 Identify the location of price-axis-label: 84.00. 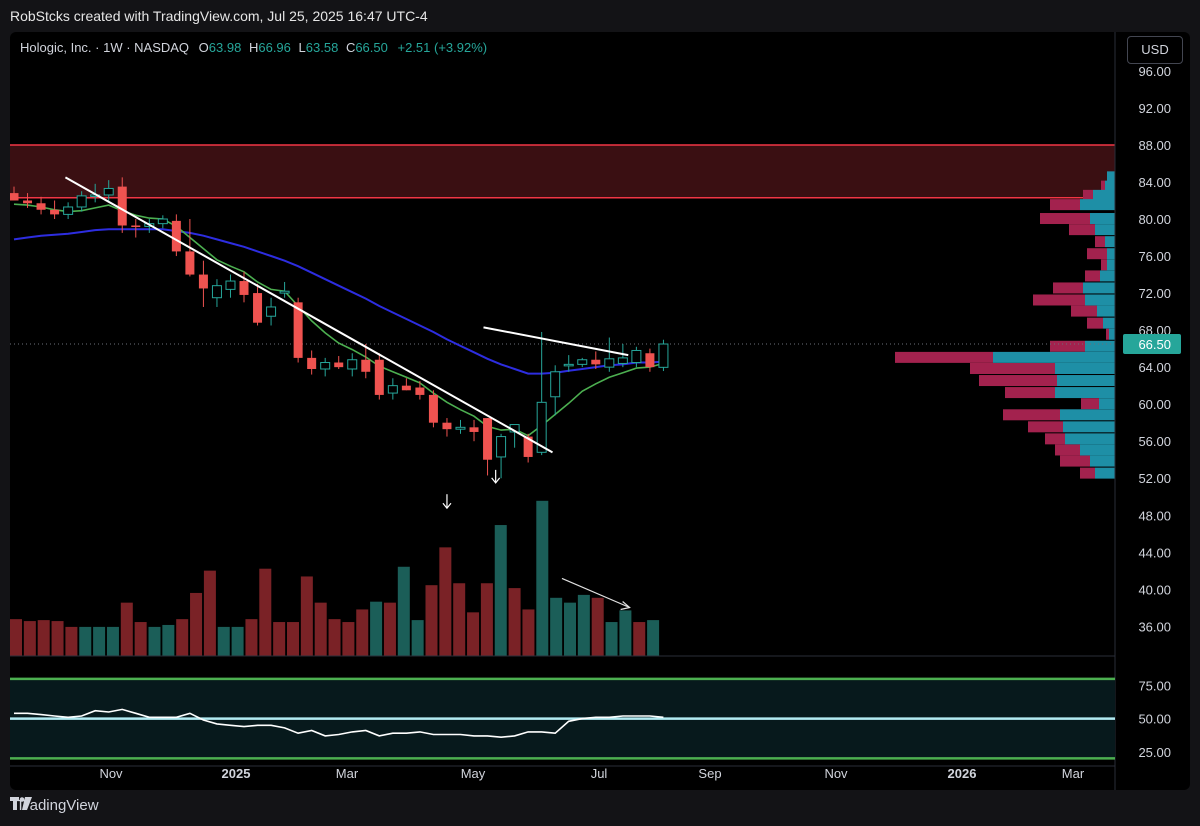
(1154, 182).